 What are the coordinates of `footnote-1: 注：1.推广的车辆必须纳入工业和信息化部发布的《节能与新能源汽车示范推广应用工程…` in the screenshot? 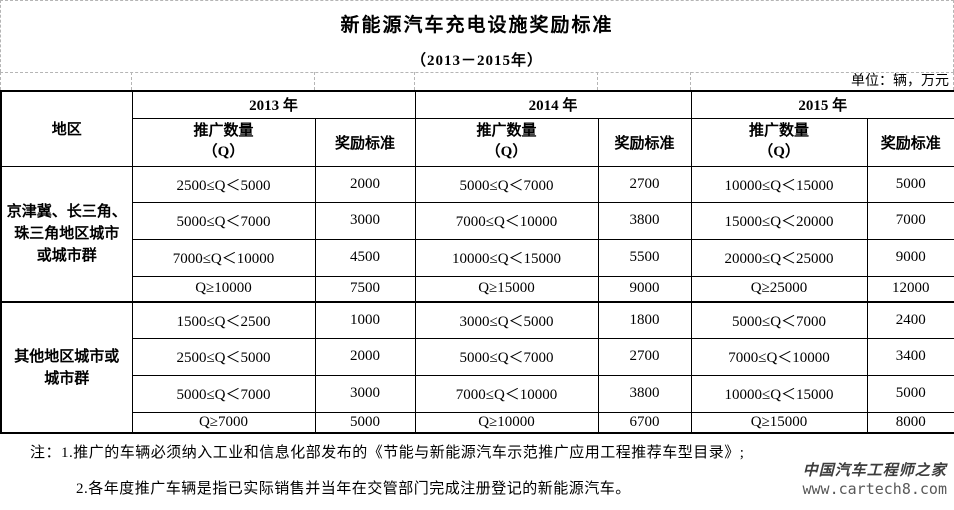 It's located at (387, 453).